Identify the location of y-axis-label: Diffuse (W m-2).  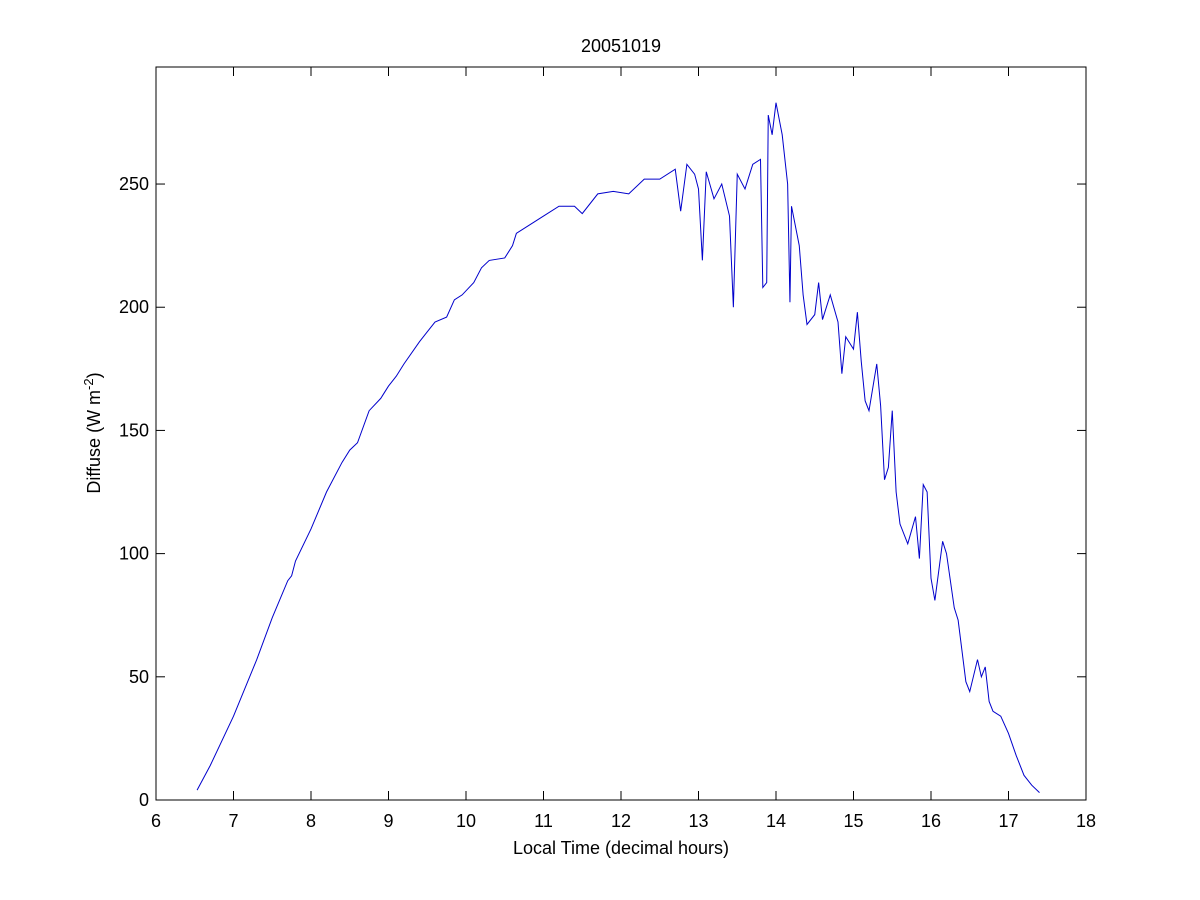
(92, 432).